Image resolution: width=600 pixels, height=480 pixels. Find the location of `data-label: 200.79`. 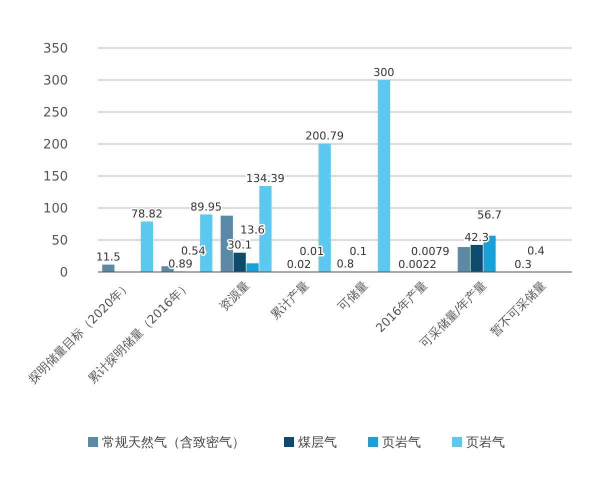

data-label: 200.79 is located at coordinates (324, 135).